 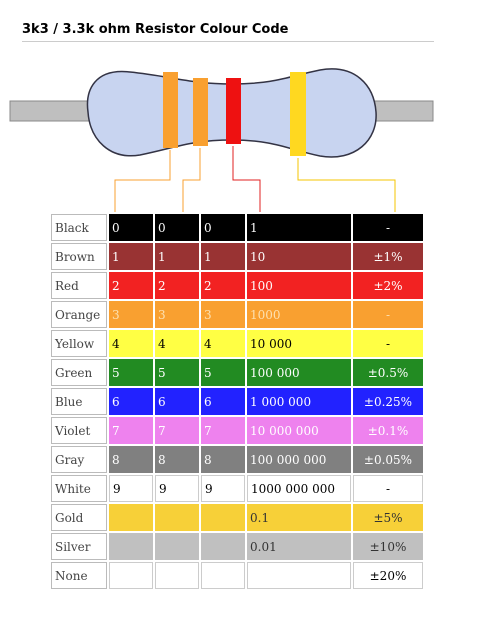 What do you see at coordinates (388, 430) in the screenshot?
I see `cell: ±0.1%` at bounding box center [388, 430].